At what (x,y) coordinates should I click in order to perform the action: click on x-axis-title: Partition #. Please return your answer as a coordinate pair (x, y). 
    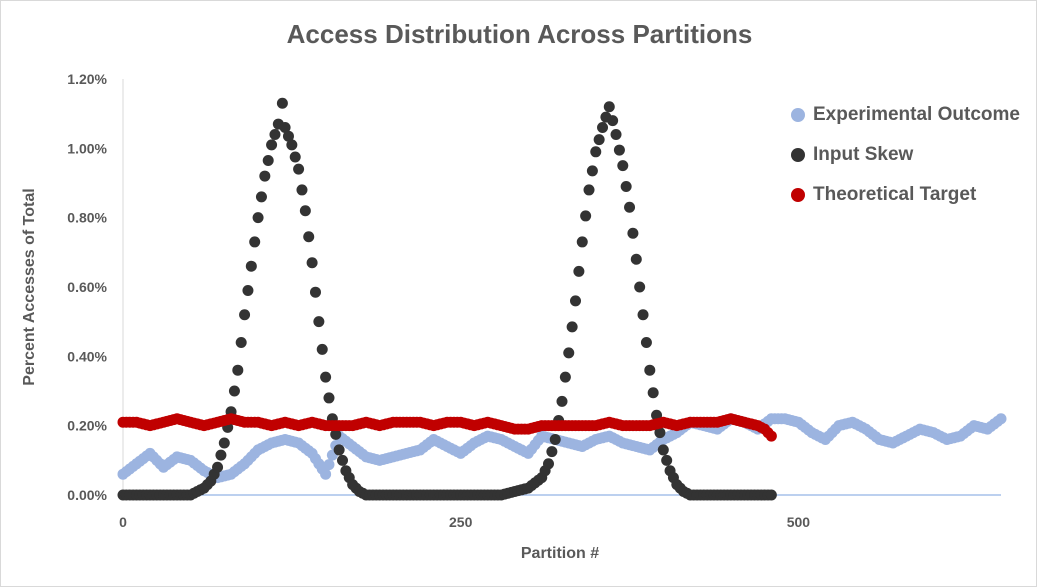
    Looking at the image, I should click on (560, 553).